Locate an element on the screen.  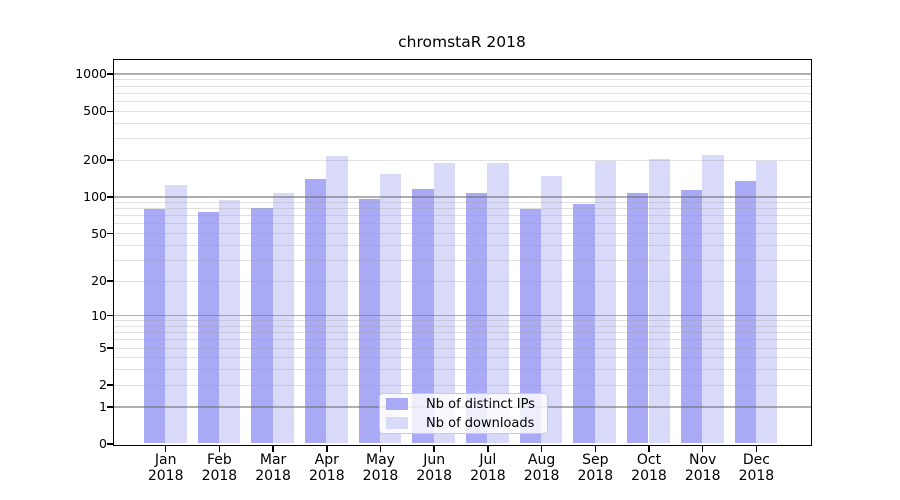
bar-aug-downloads is located at coordinates (552, 310).